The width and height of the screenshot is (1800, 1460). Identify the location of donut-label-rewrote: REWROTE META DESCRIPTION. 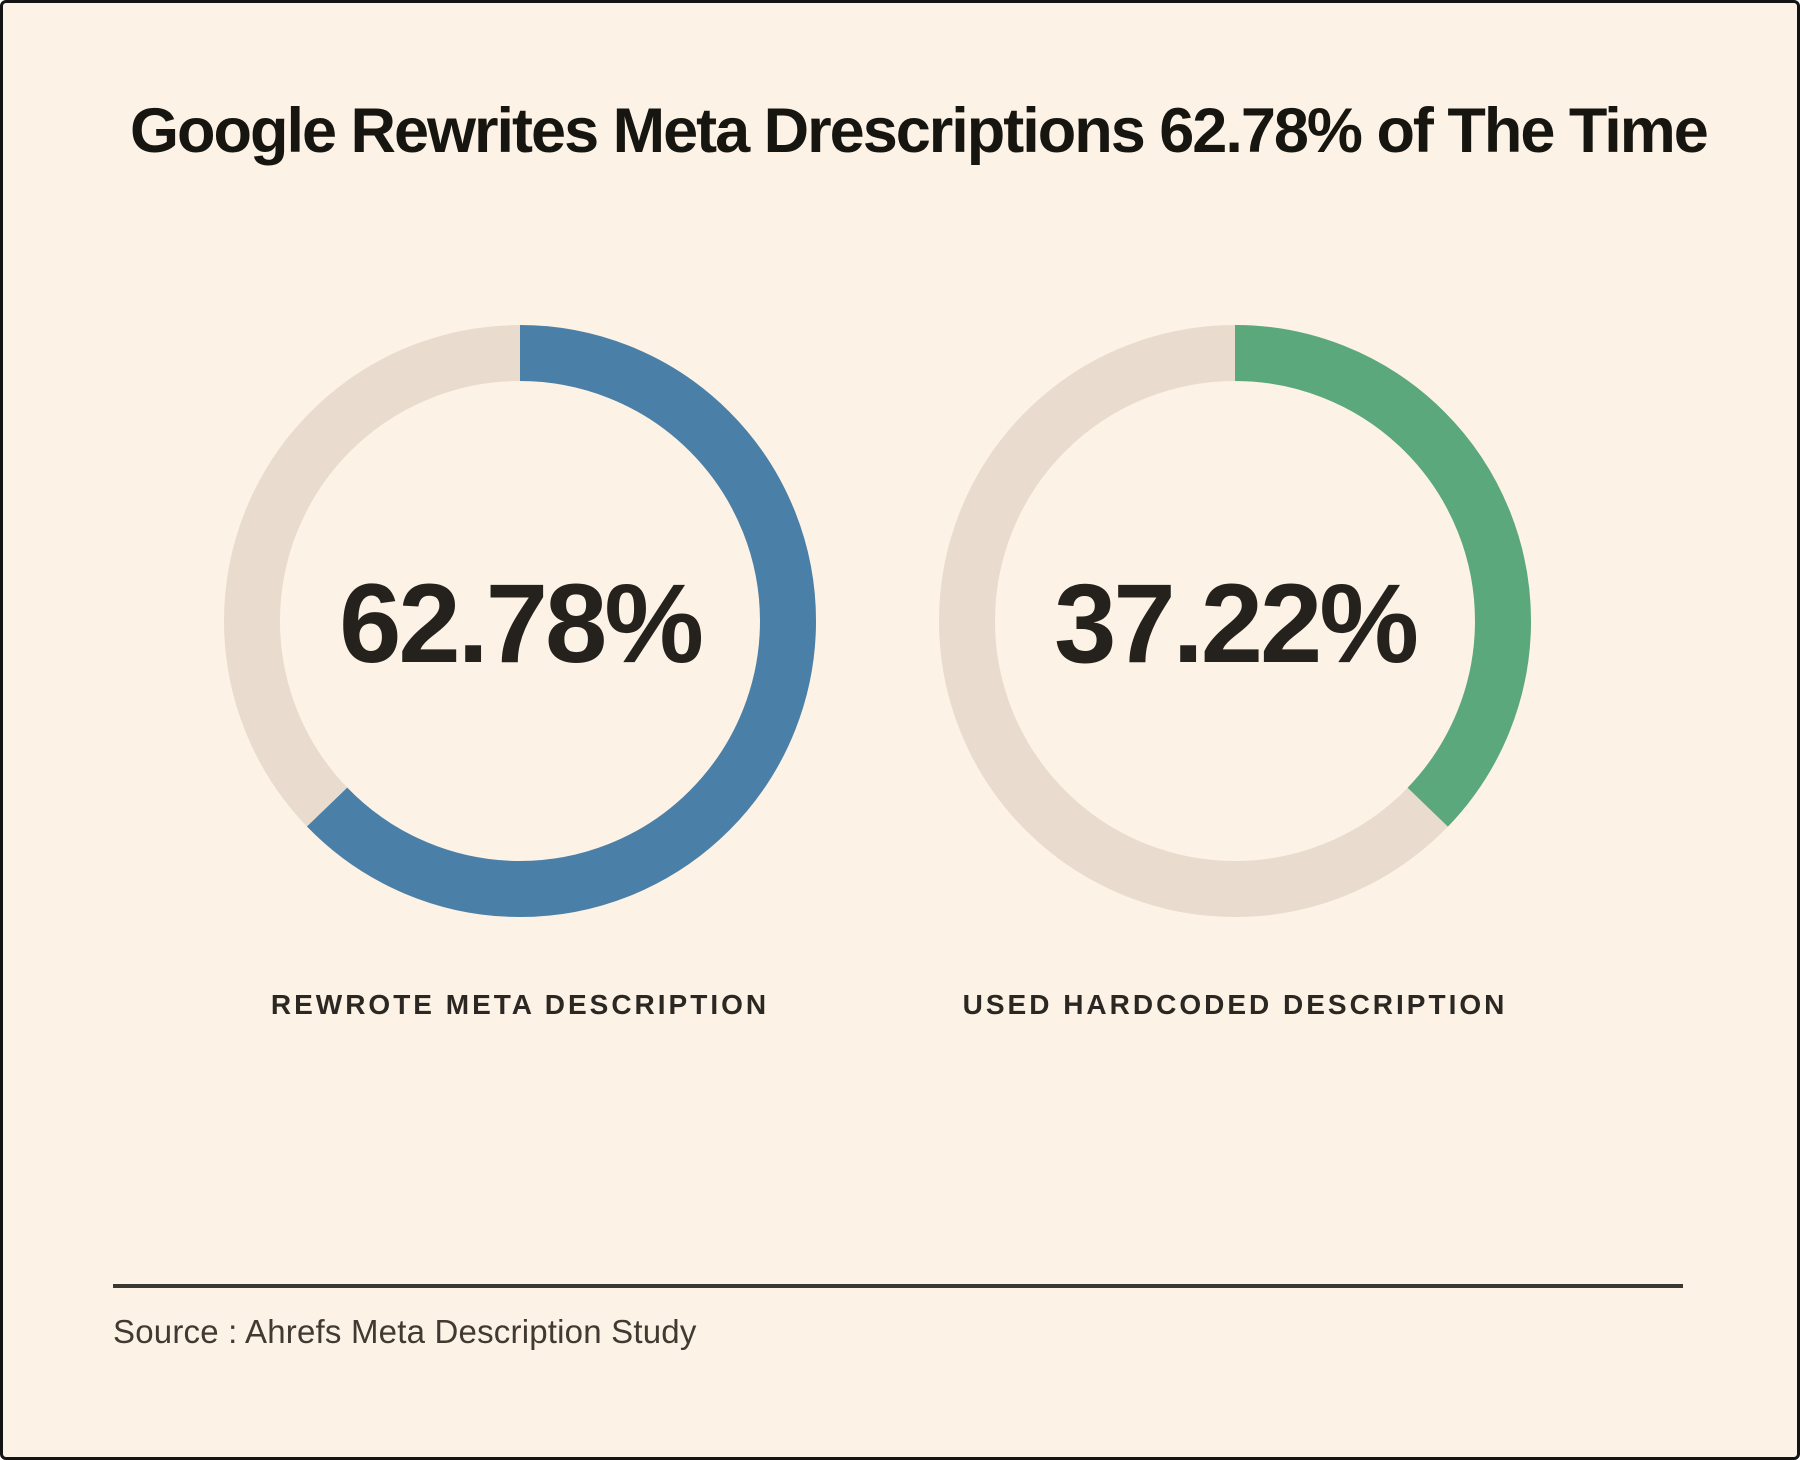
(520, 1004).